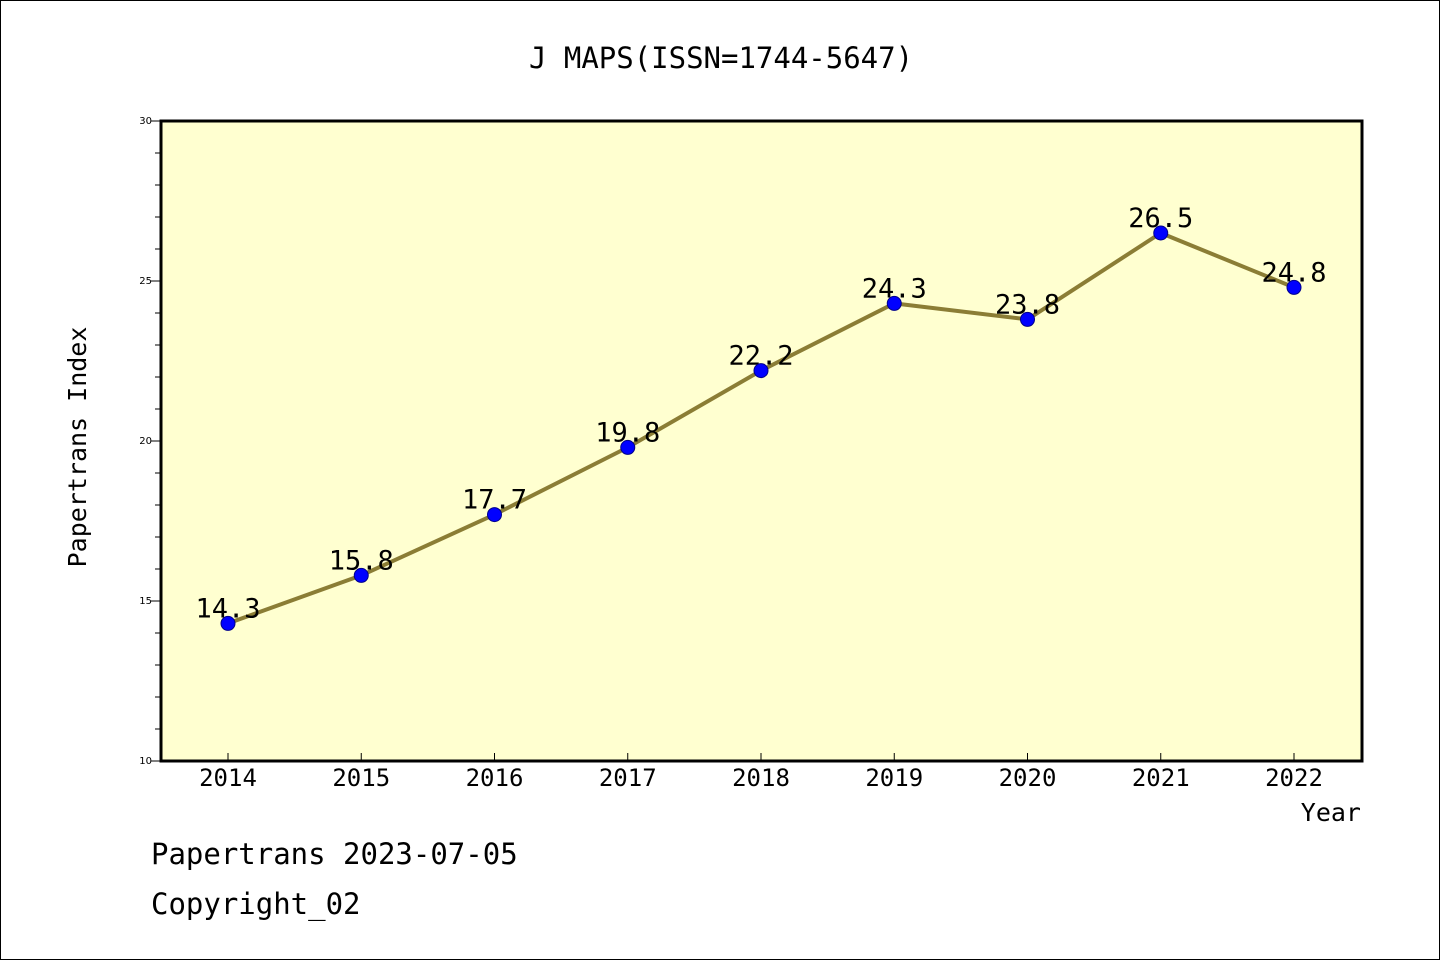 The width and height of the screenshot is (1440, 961). What do you see at coordinates (1028, 778) in the screenshot?
I see `x-tick-label: 2020` at bounding box center [1028, 778].